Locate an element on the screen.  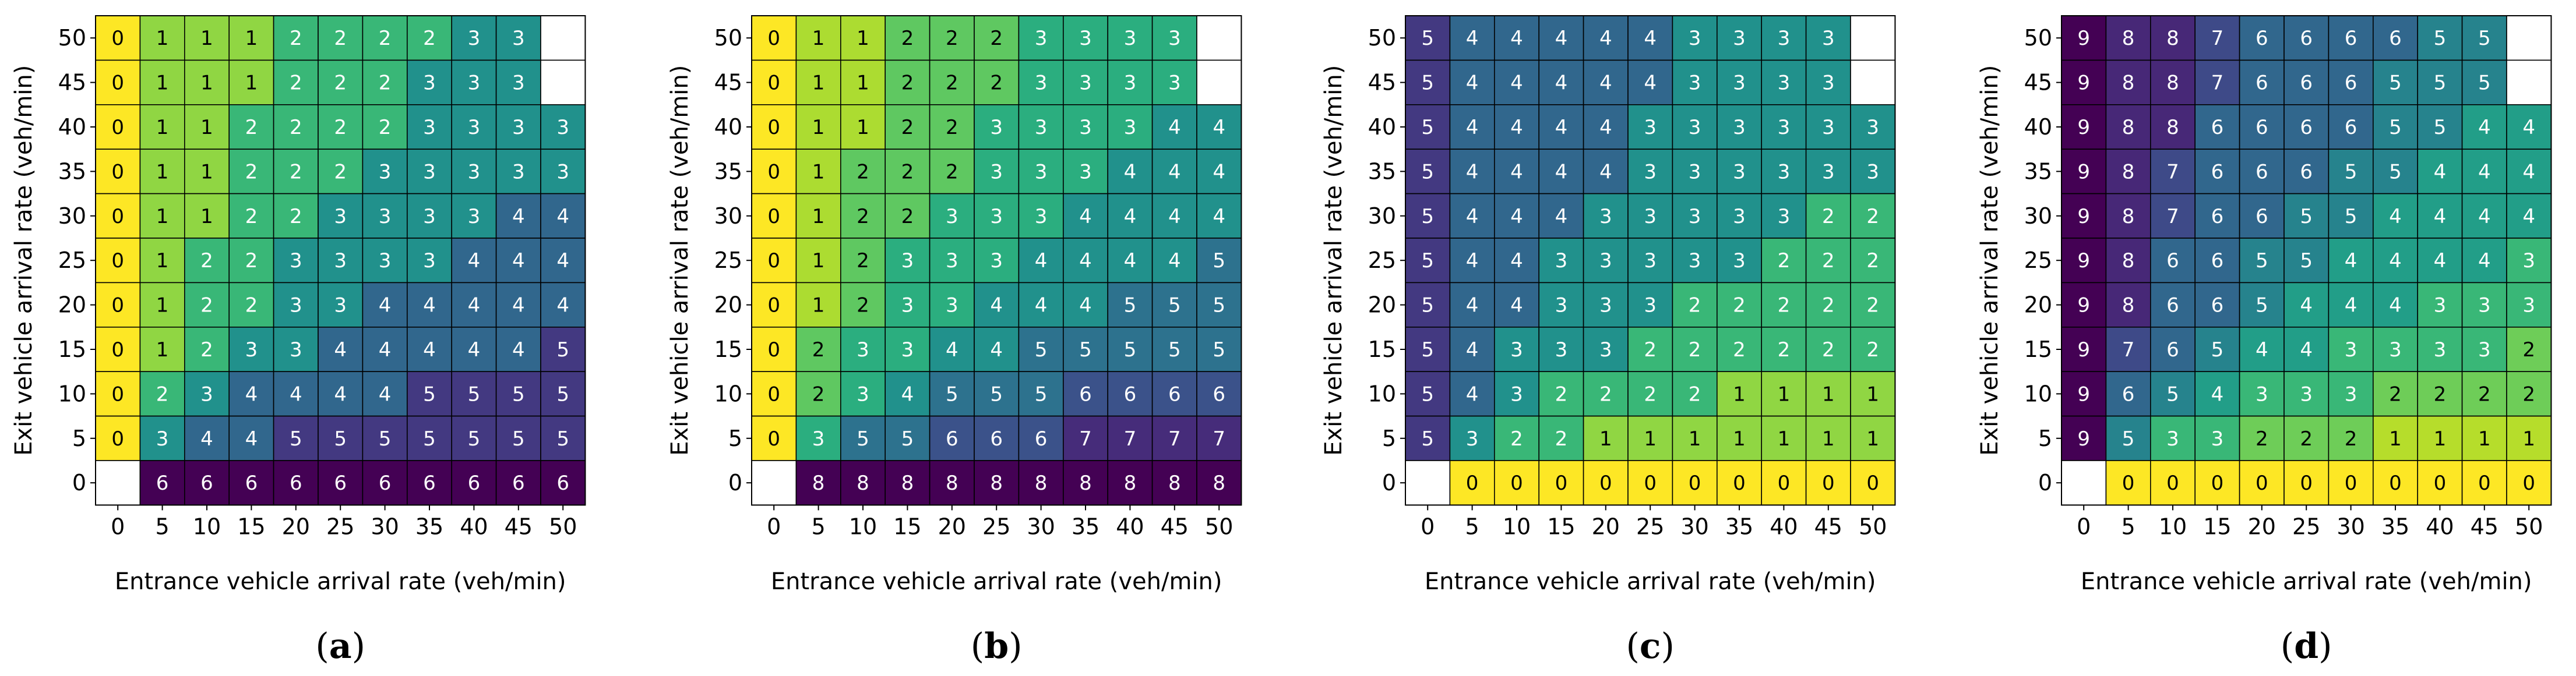
cell-value-label: 7 is located at coordinates (2128, 350).